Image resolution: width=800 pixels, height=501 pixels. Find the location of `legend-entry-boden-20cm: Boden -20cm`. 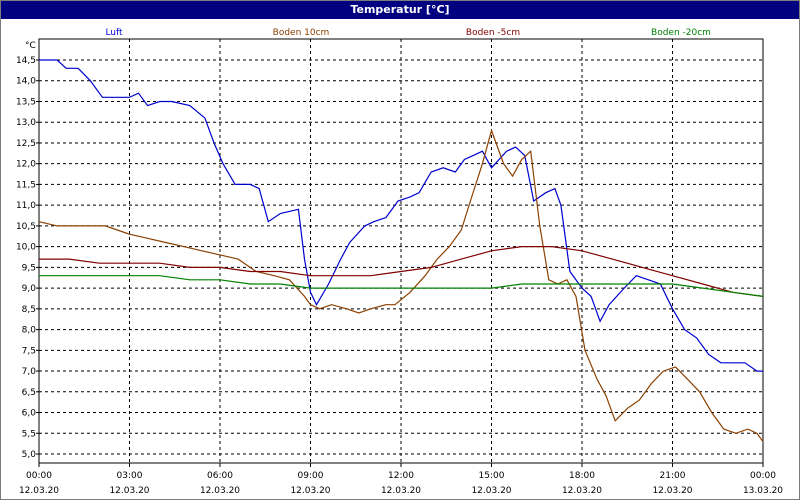

legend-entry-boden-20cm: Boden -20cm is located at coordinates (681, 33).